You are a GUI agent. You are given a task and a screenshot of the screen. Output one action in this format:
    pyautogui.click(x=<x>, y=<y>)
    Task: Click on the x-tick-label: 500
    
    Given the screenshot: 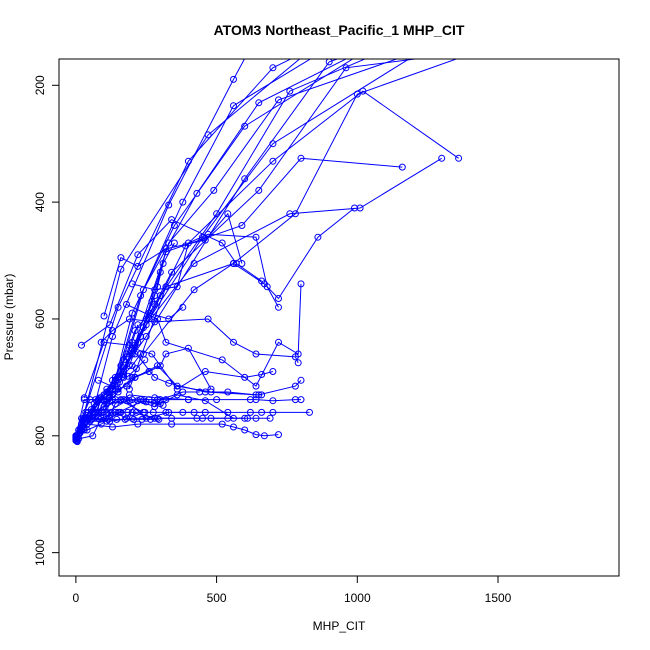 What is the action you would take?
    pyautogui.click(x=217, y=598)
    